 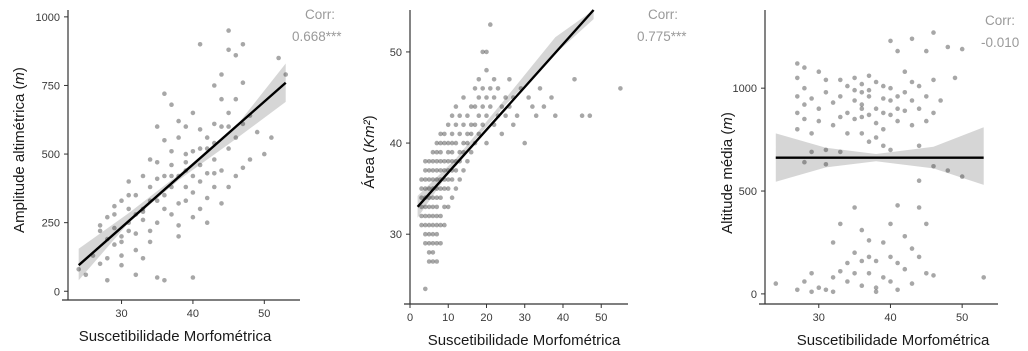 I want to click on confidence-band-area, so click(x=182, y=172).